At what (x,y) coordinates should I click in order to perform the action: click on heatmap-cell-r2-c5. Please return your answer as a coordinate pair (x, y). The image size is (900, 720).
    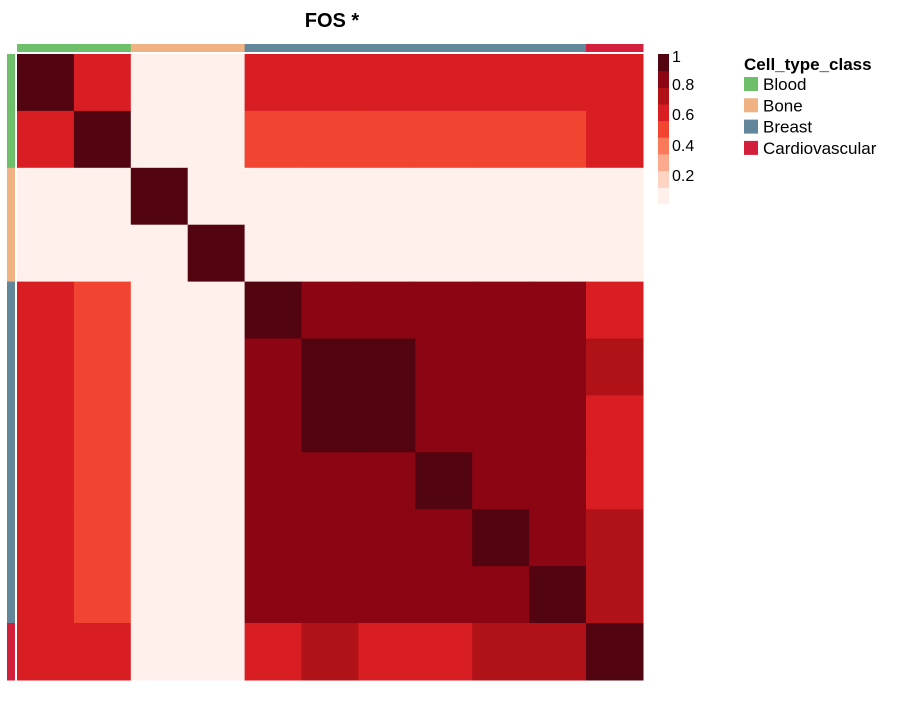
    Looking at the image, I should click on (330, 196).